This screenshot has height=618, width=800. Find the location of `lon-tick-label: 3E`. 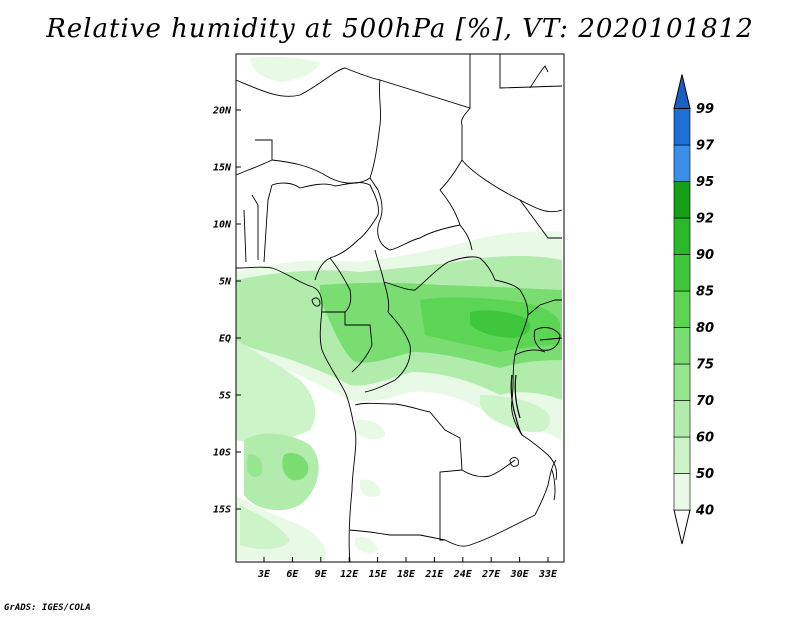

lon-tick-label: 3E is located at coordinates (264, 574).